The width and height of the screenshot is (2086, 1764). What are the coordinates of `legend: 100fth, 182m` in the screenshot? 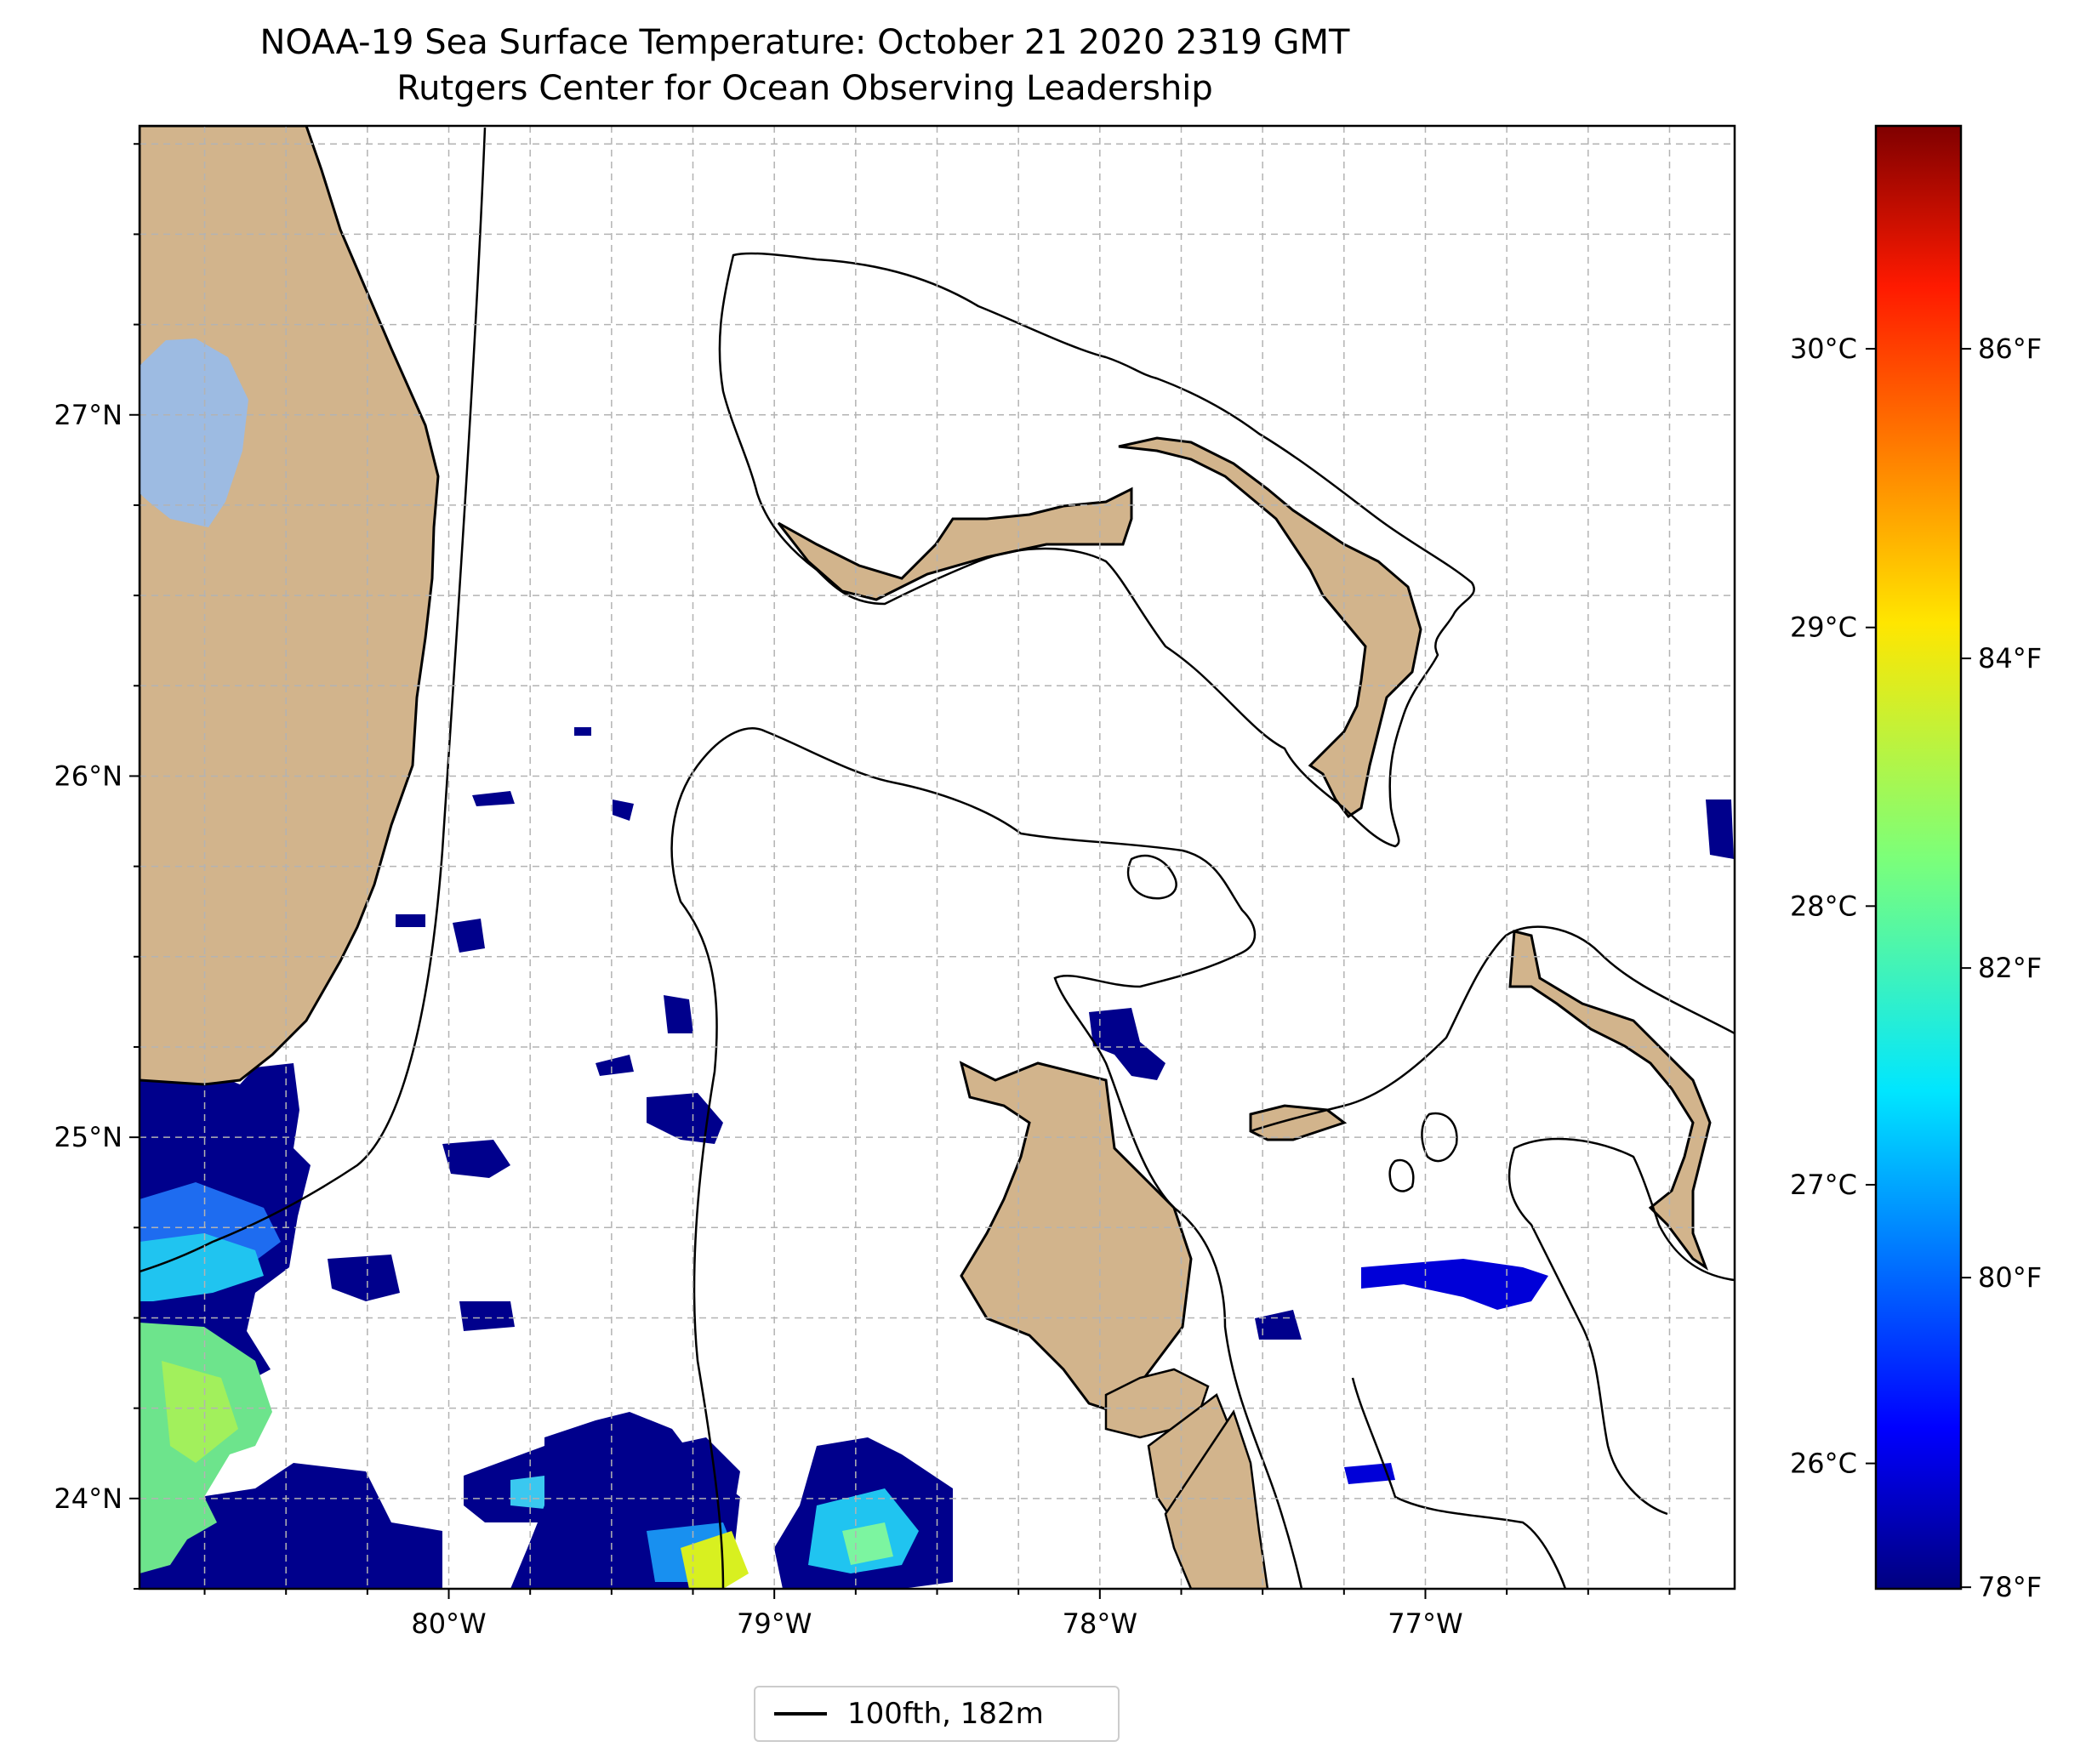 It's located at (937, 1714).